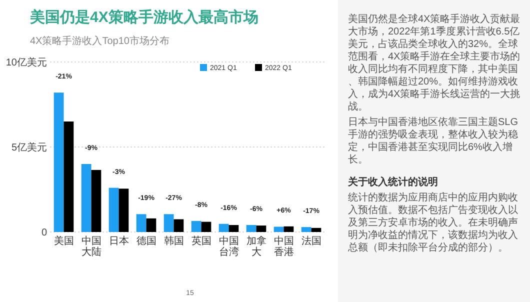 The height and width of the screenshot is (302, 530). I want to click on y-tick-label: 10亿美元, so click(26, 62).